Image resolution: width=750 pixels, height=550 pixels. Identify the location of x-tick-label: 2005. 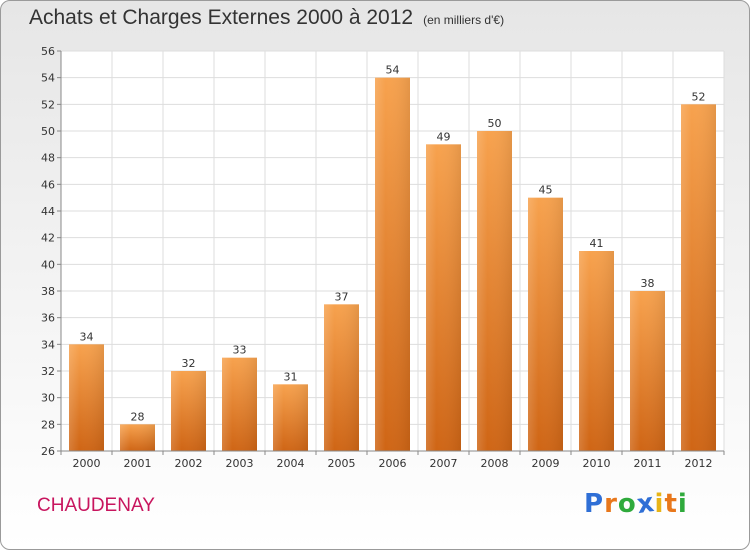
(342, 463).